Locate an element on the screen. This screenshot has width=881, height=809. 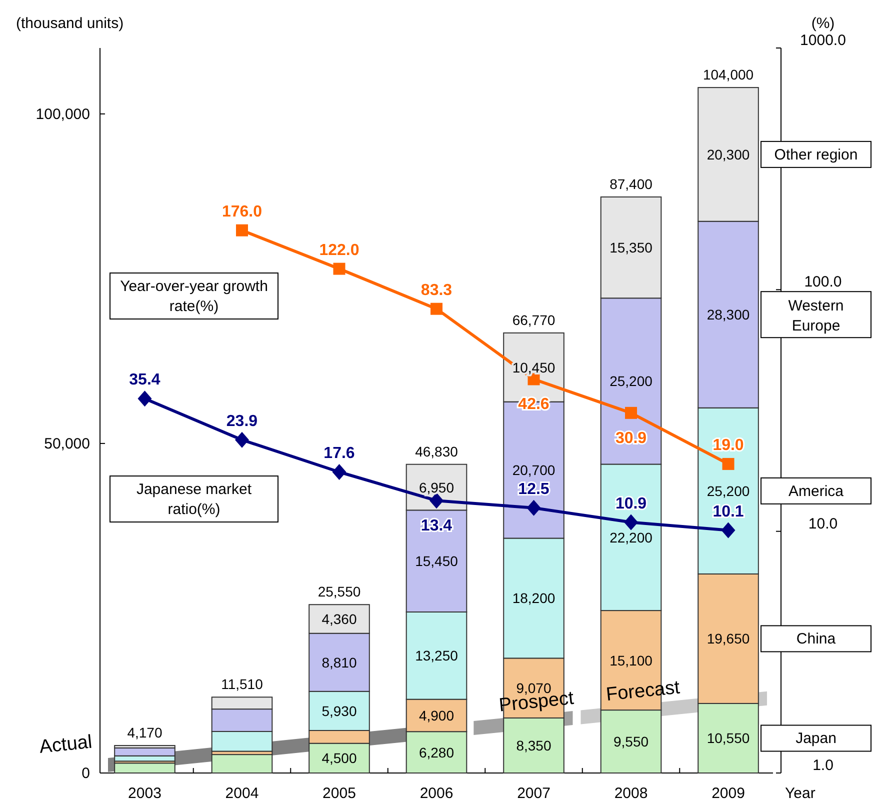
data-label: 19.0 is located at coordinates (728, 445).